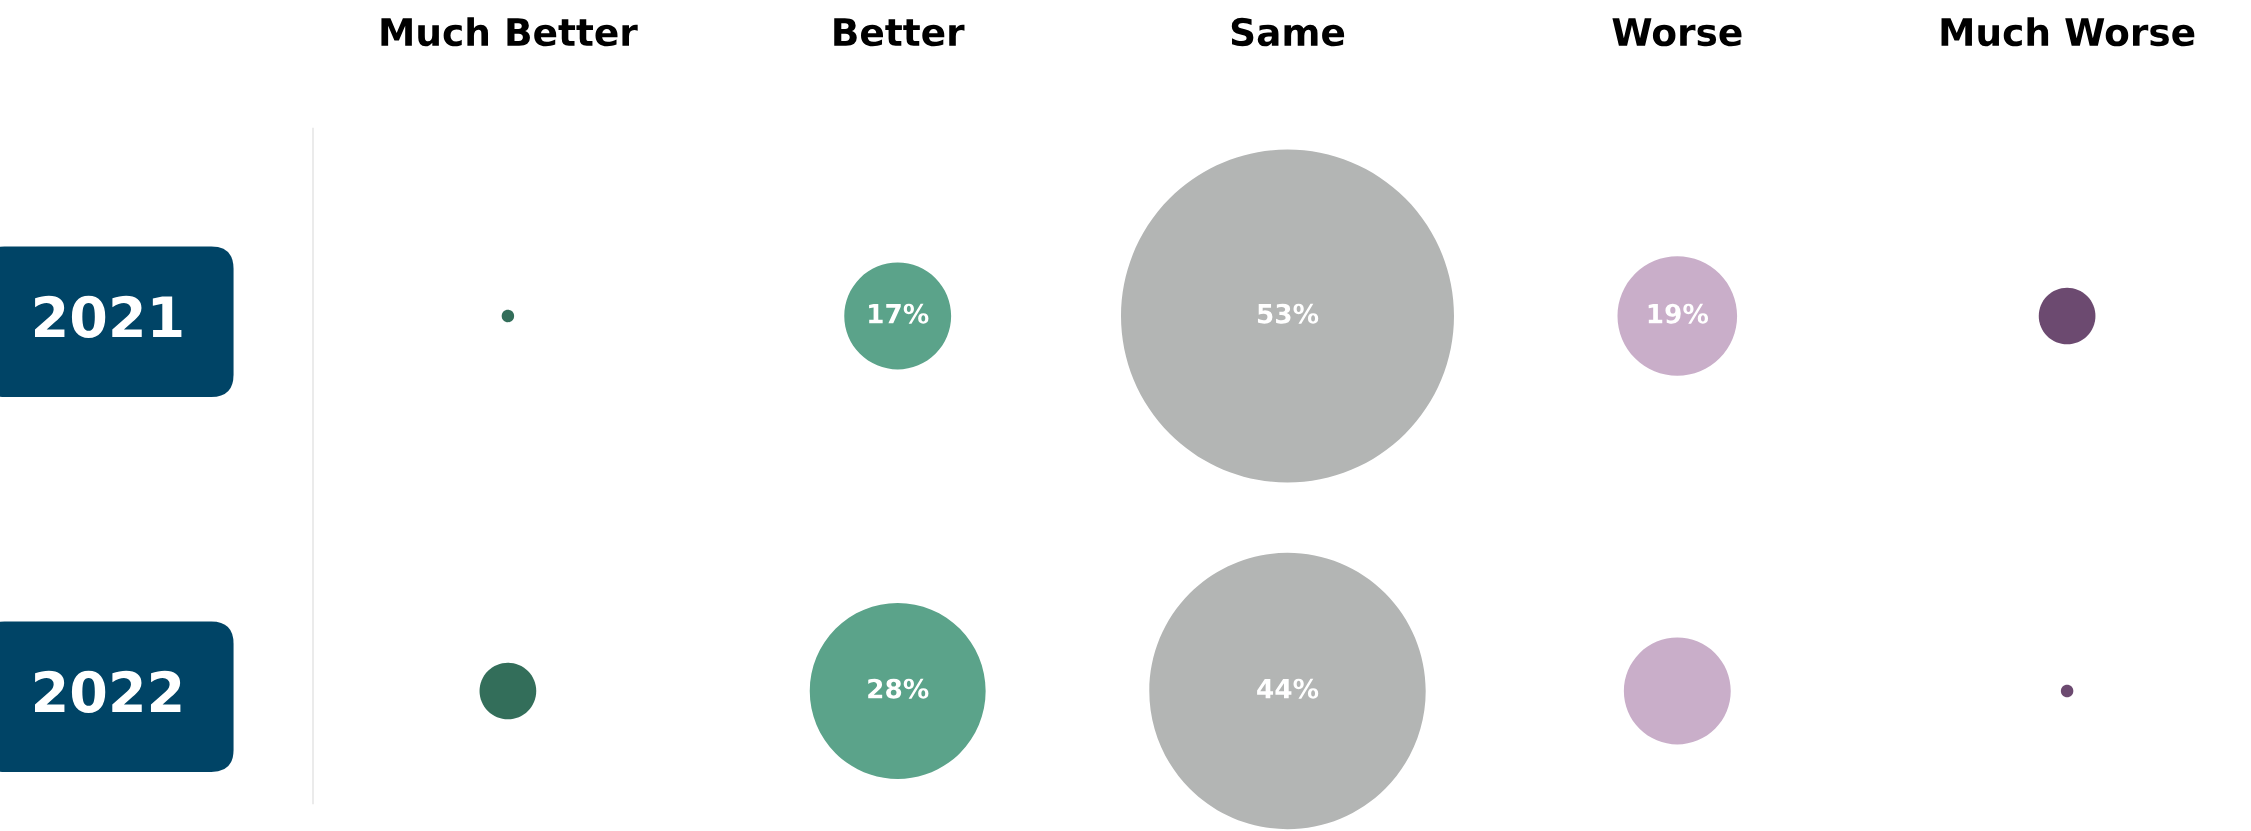 The height and width of the screenshot is (831, 2251). Describe the element at coordinates (108, 691) in the screenshot. I see `y-tick-label: 2022` at that location.